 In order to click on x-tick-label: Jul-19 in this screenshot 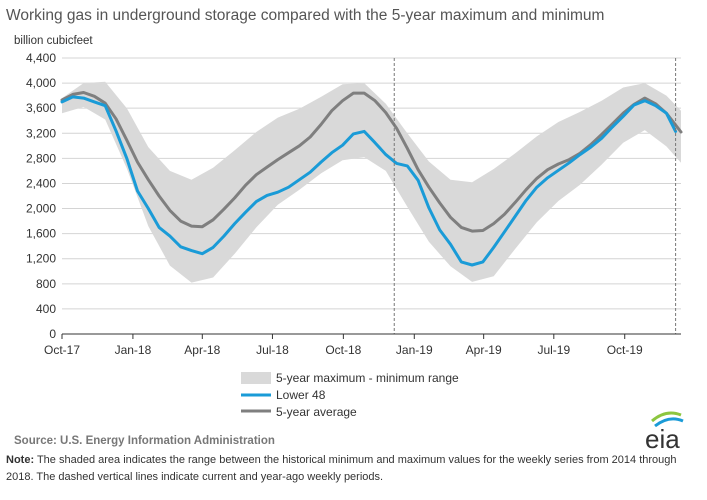, I will do `click(553, 350)`.